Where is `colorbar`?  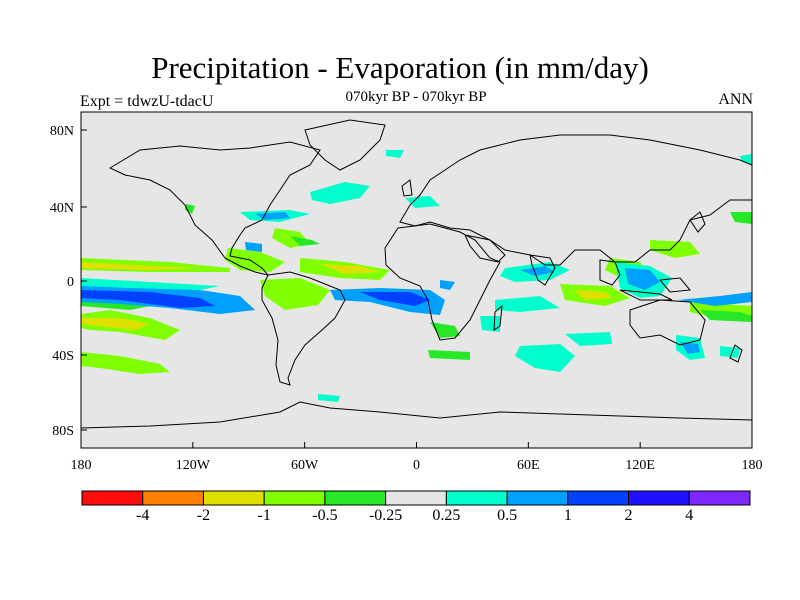
colorbar is located at coordinates (416, 498).